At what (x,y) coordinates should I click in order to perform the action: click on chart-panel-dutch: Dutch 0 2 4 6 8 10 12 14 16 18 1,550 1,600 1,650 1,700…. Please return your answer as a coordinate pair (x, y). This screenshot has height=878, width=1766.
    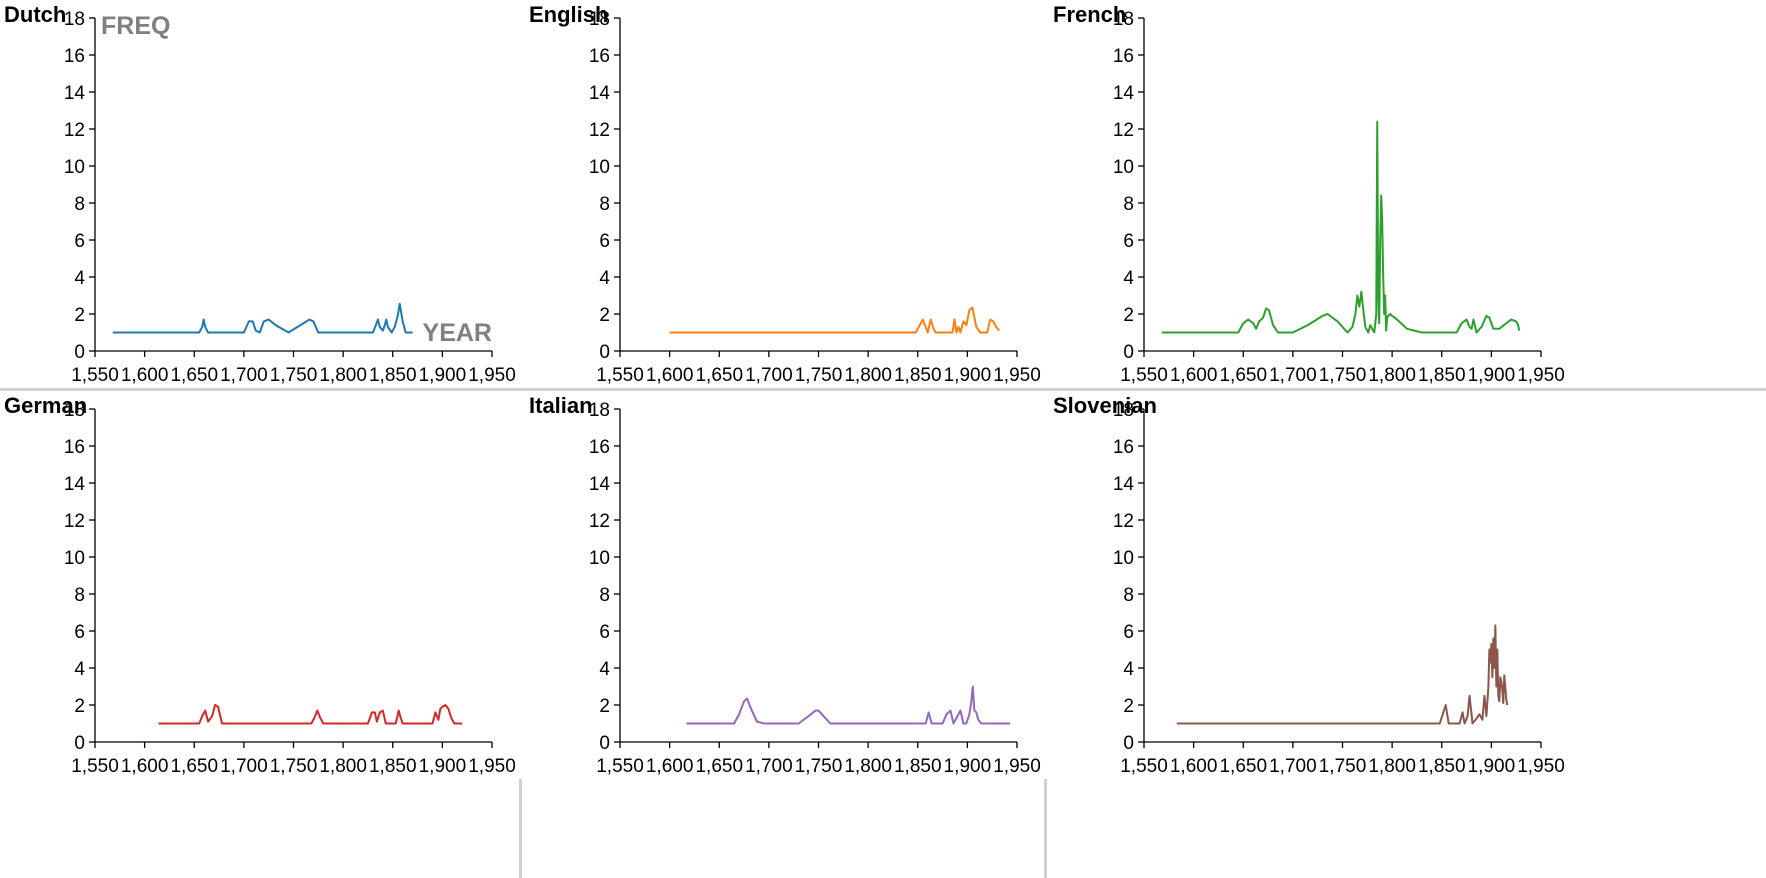
    Looking at the image, I should click on (261, 194).